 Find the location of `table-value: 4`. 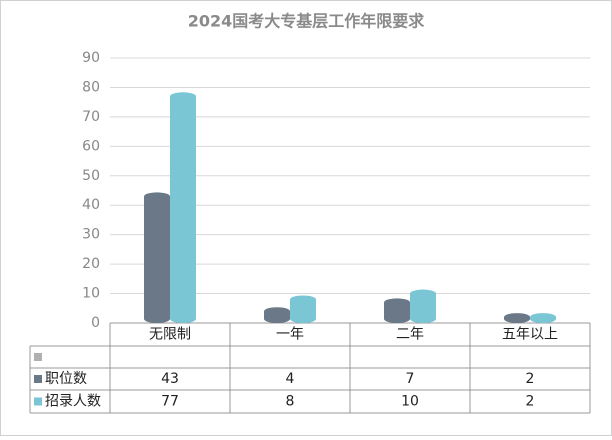

table-value: 4 is located at coordinates (290, 379).